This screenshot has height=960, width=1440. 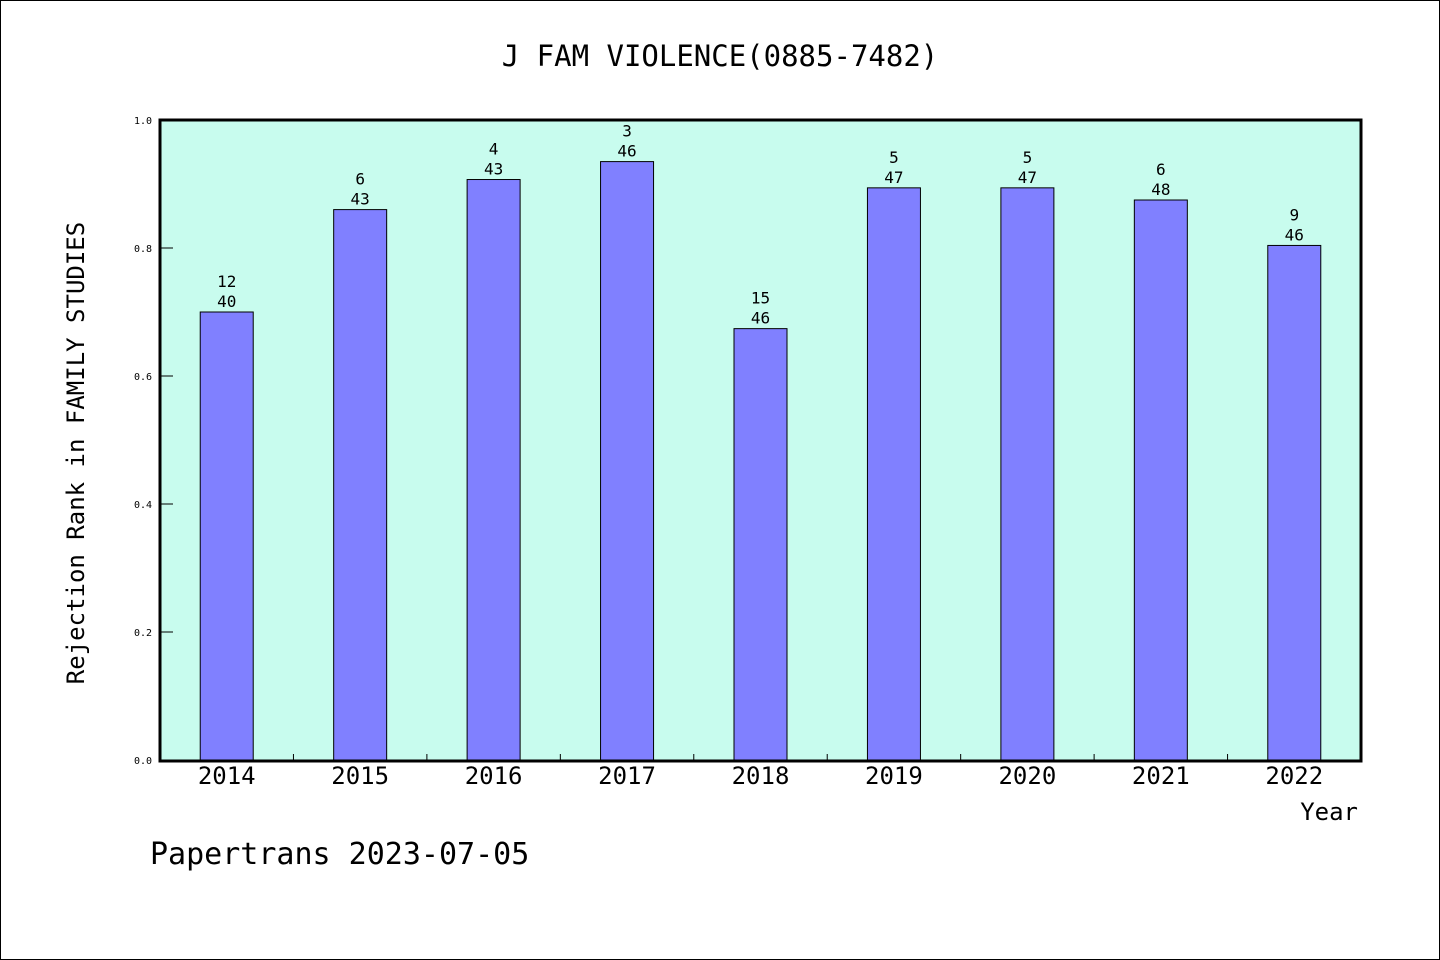 What do you see at coordinates (627, 776) in the screenshot?
I see `x-tick-label: 2017` at bounding box center [627, 776].